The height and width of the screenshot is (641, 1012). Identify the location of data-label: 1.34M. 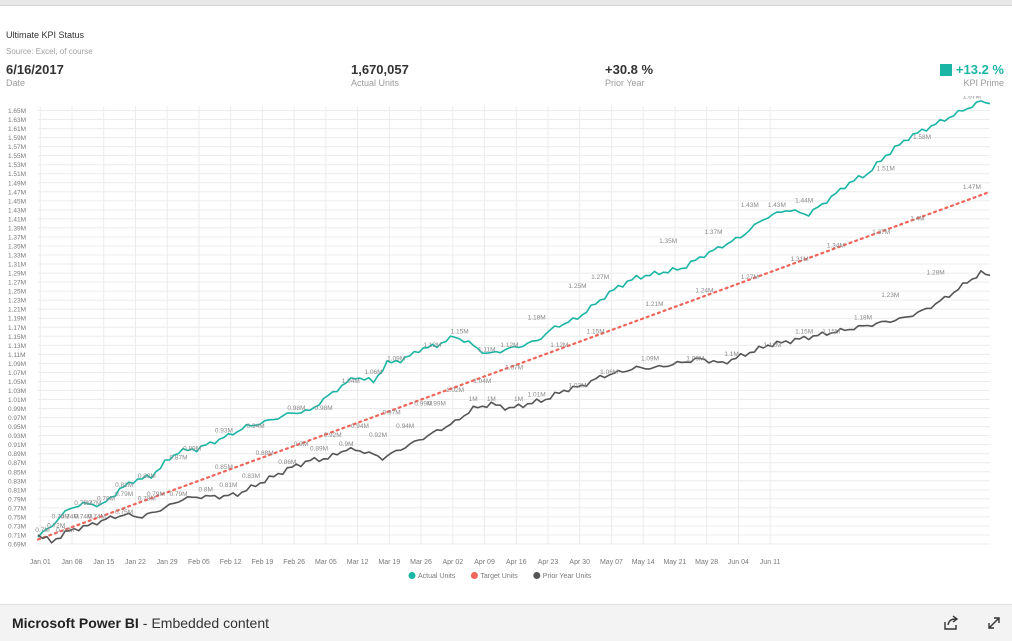
(836, 245).